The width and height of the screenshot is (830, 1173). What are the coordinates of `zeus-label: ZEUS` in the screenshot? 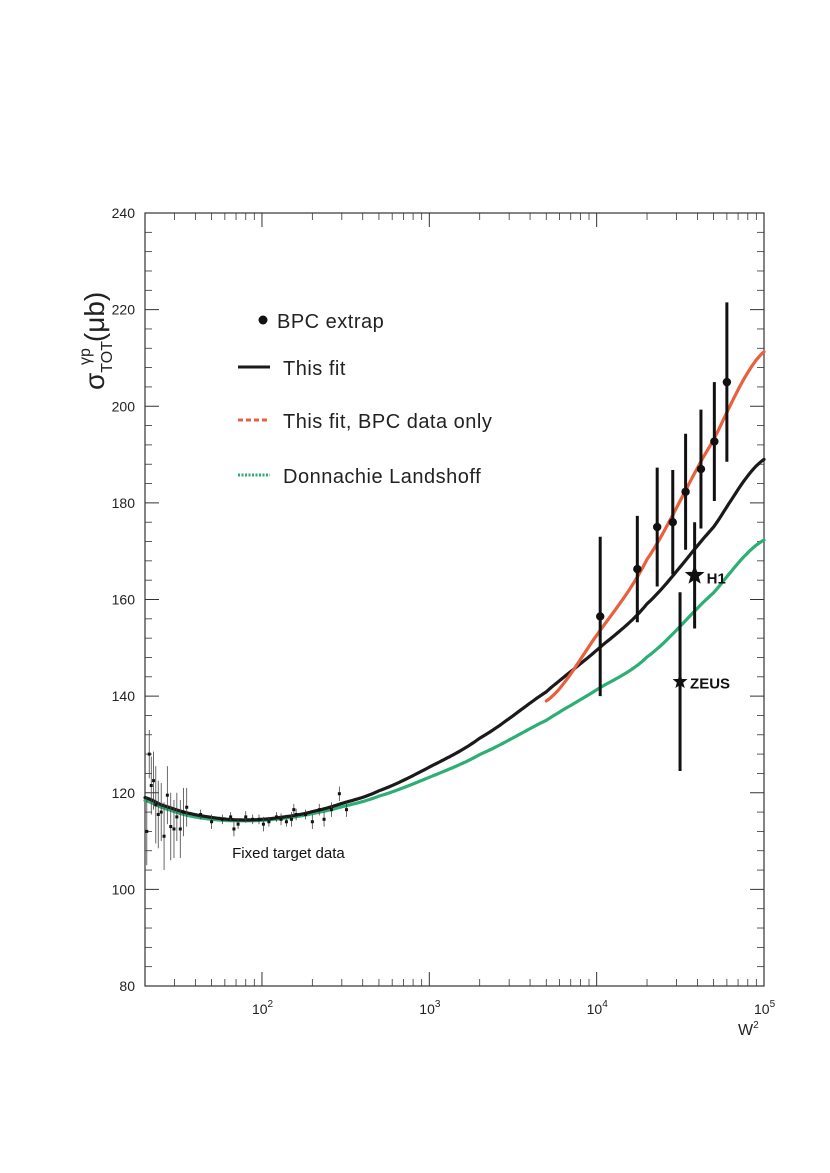 It's located at (710, 684).